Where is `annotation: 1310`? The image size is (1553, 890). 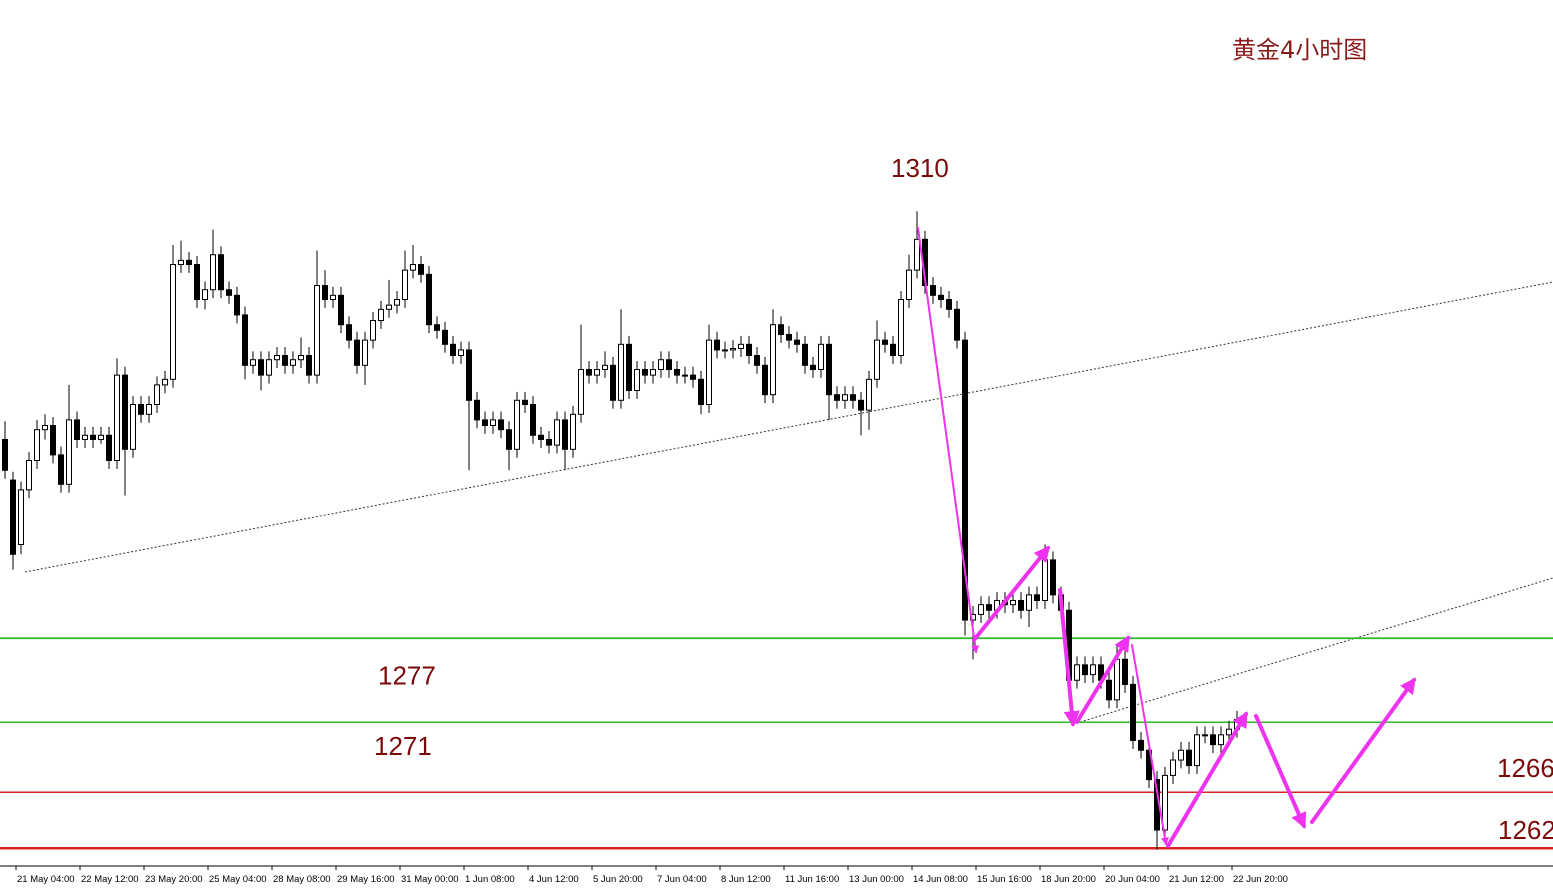
annotation: 1310 is located at coordinates (920, 168).